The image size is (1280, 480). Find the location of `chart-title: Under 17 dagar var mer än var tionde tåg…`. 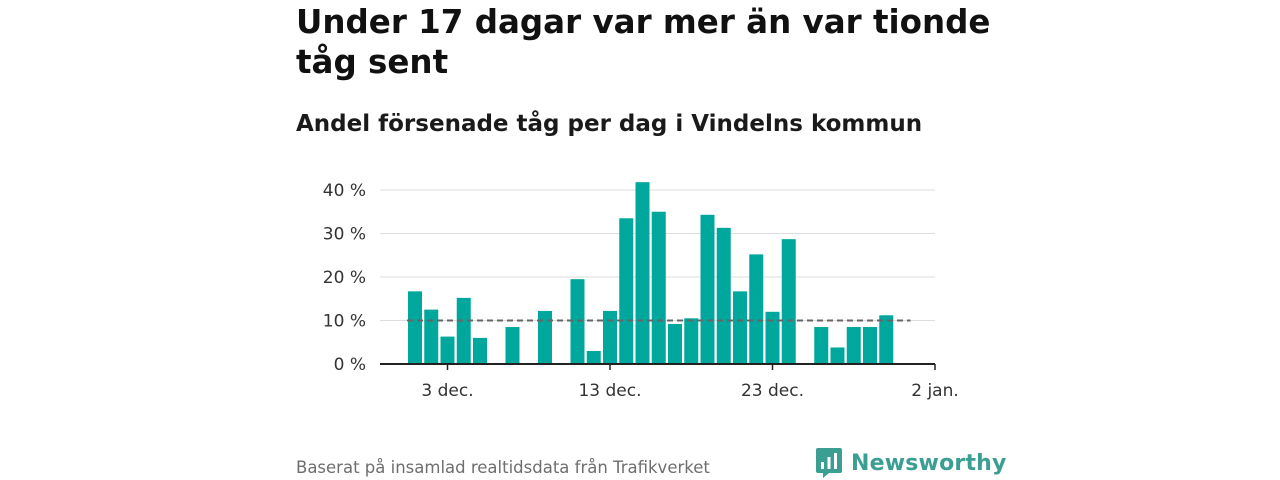

chart-title: Under 17 dagar var mer än var tionde tåg… is located at coordinates (643, 42).